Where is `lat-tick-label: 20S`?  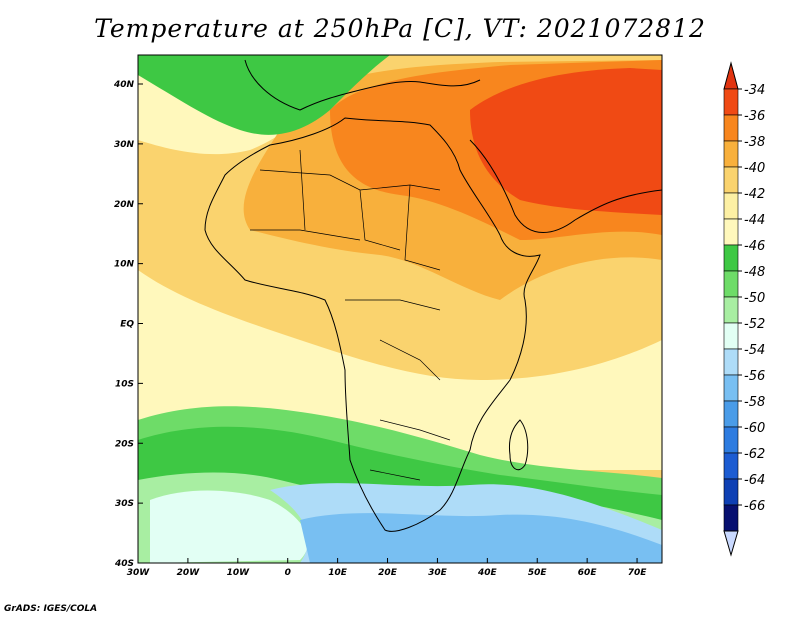 lat-tick-label: 20S is located at coordinates (124, 444).